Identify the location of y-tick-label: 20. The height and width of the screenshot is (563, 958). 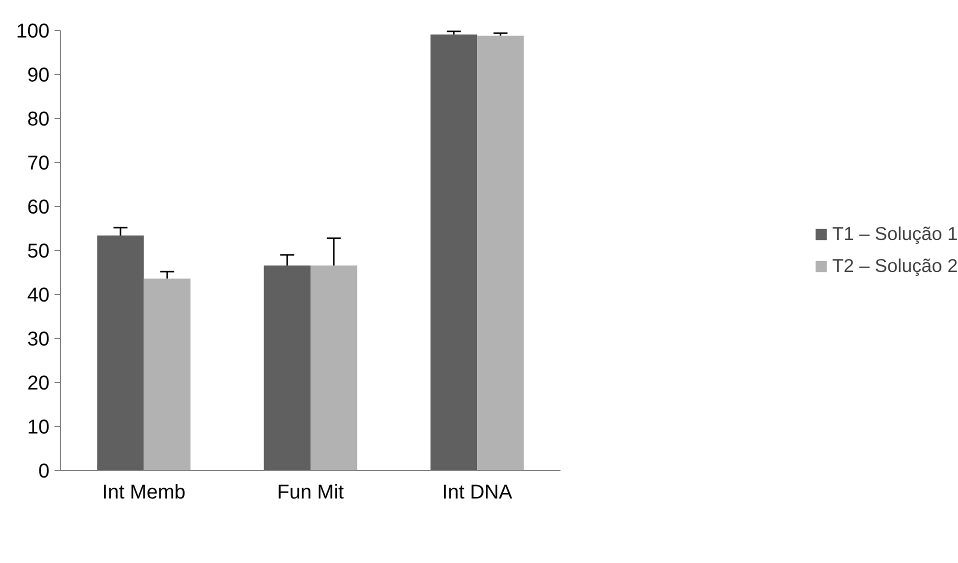
(38, 383).